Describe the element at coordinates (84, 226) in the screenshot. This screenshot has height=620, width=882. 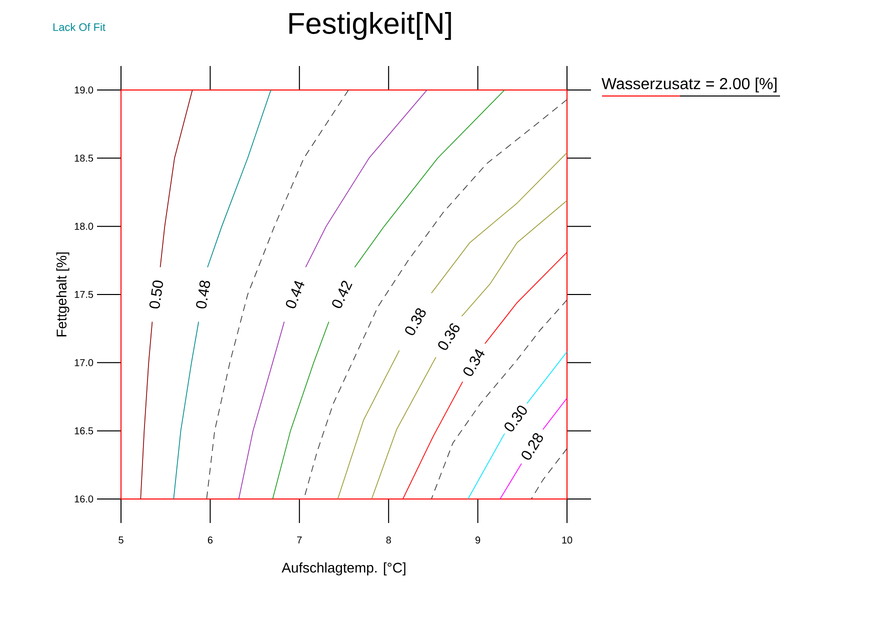
I see `y-tick-label: 18.0` at that location.